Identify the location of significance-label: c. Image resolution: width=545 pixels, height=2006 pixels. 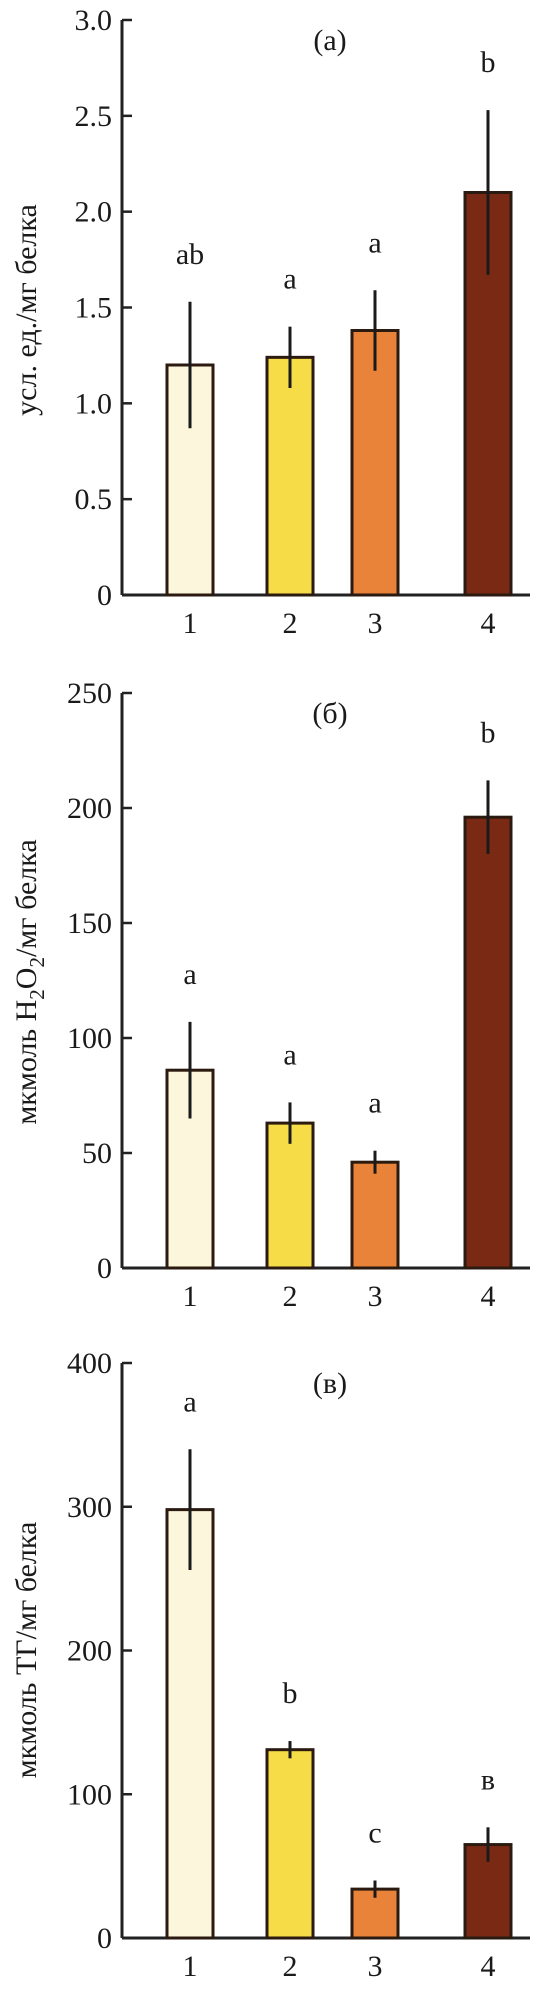
(374, 1833).